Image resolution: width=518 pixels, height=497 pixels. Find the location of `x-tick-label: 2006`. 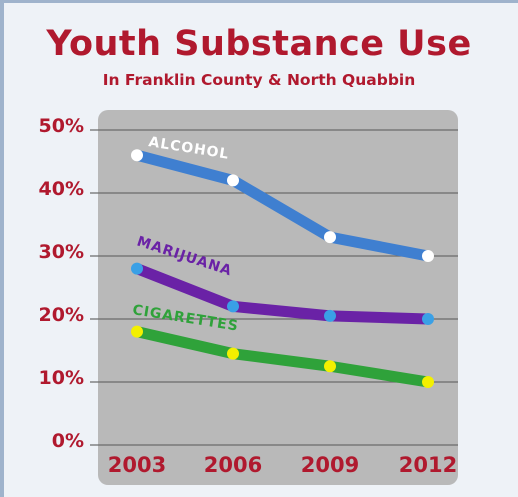

x-tick-label: 2006 is located at coordinates (233, 465).